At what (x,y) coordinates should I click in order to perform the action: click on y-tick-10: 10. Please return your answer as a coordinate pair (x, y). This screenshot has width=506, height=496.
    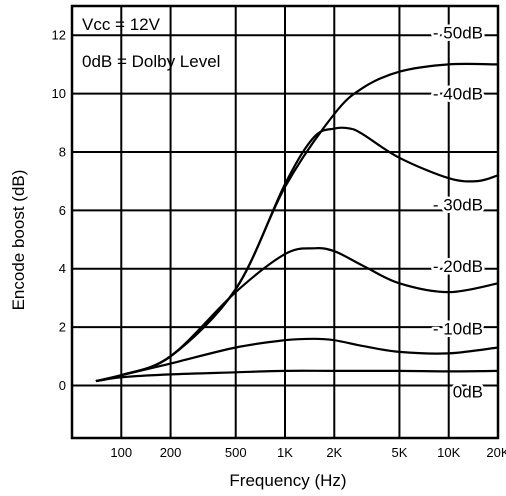
    Looking at the image, I should click on (59, 93).